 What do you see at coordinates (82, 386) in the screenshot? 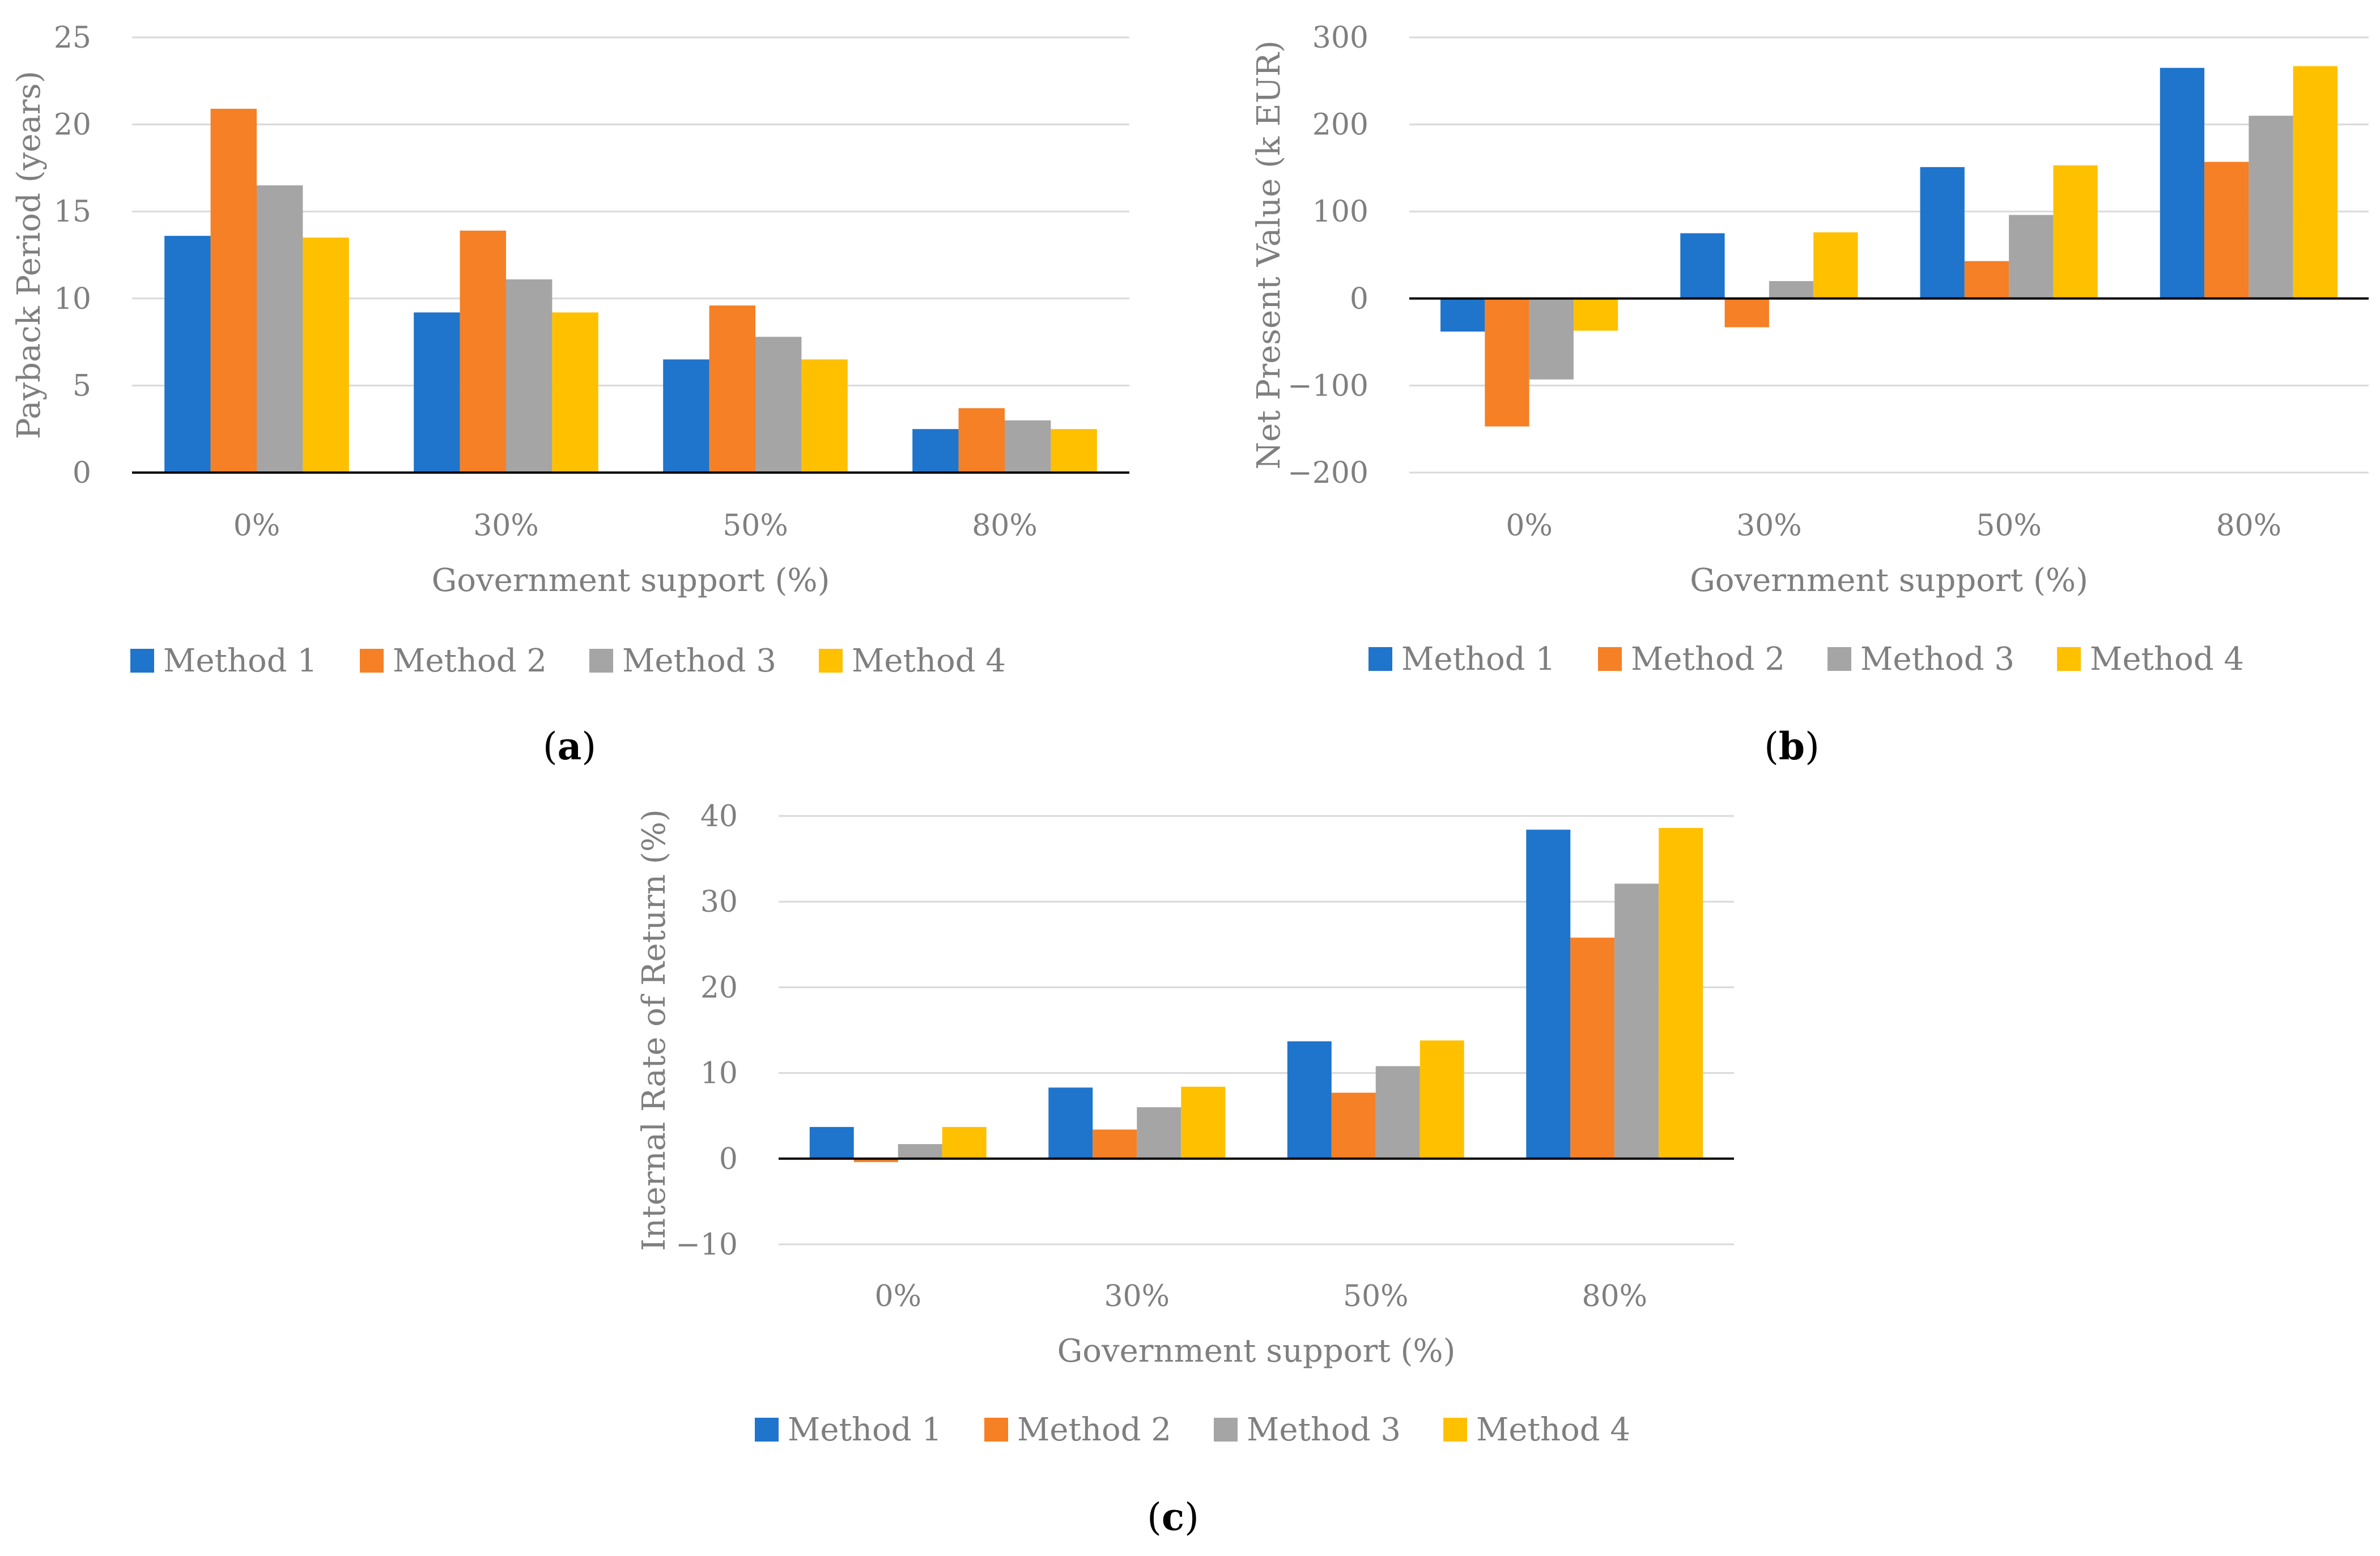
I see `y-tick-label: 5` at bounding box center [82, 386].